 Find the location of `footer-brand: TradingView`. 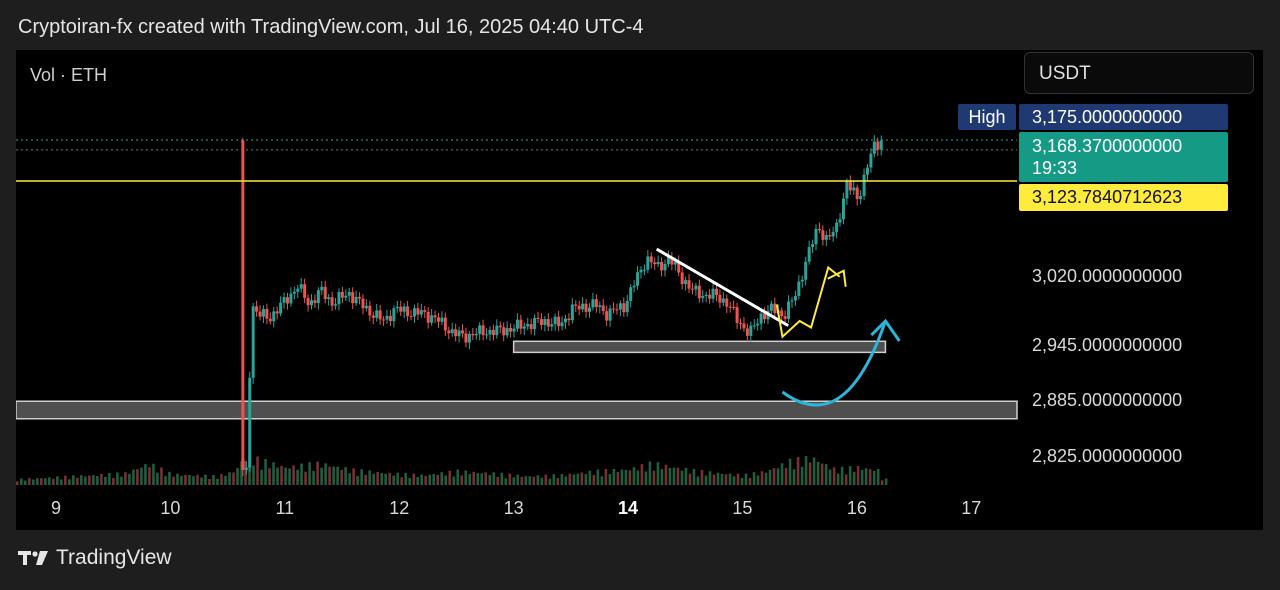

footer-brand: TradingView is located at coordinates (95, 558).